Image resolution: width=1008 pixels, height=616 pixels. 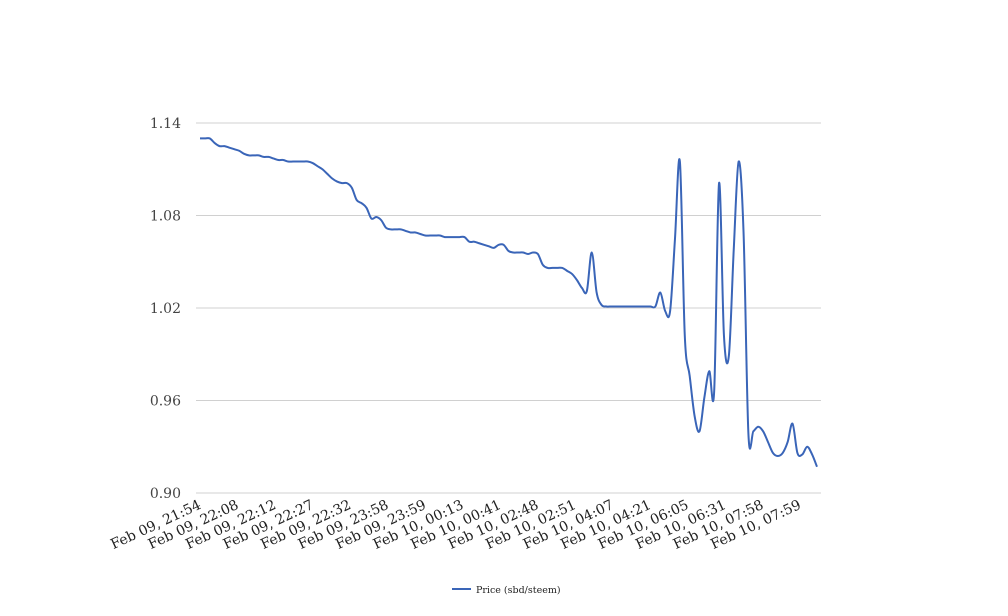 I want to click on y-tick-label: 1.02, so click(x=165, y=309).